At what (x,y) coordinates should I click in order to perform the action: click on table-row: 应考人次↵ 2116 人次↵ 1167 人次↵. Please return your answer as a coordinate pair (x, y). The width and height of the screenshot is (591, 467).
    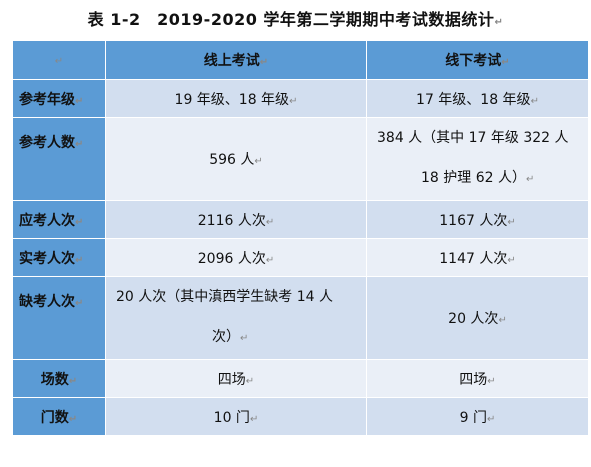
    Looking at the image, I should click on (300, 219).